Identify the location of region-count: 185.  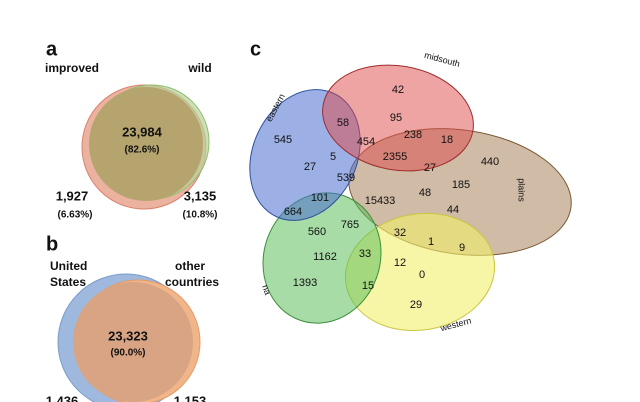
(461, 185).